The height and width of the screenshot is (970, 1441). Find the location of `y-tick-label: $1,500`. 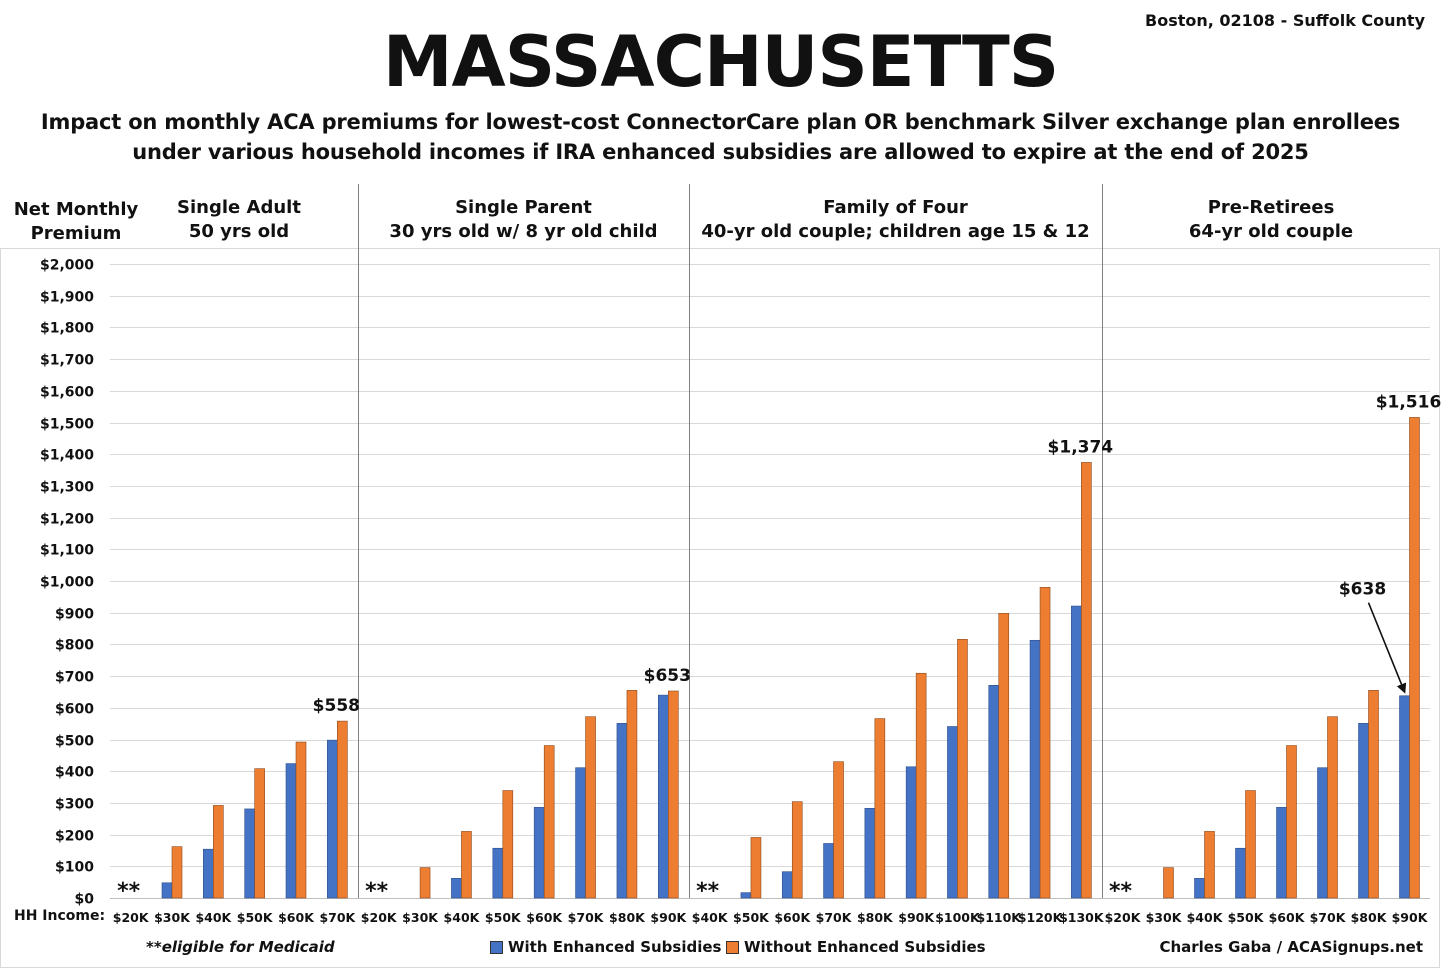

y-tick-label: $1,500 is located at coordinates (67, 425).